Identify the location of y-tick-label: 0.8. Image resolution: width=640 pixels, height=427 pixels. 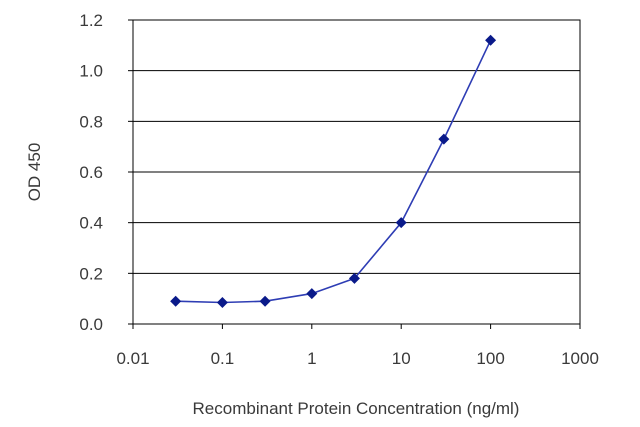
(91, 121).